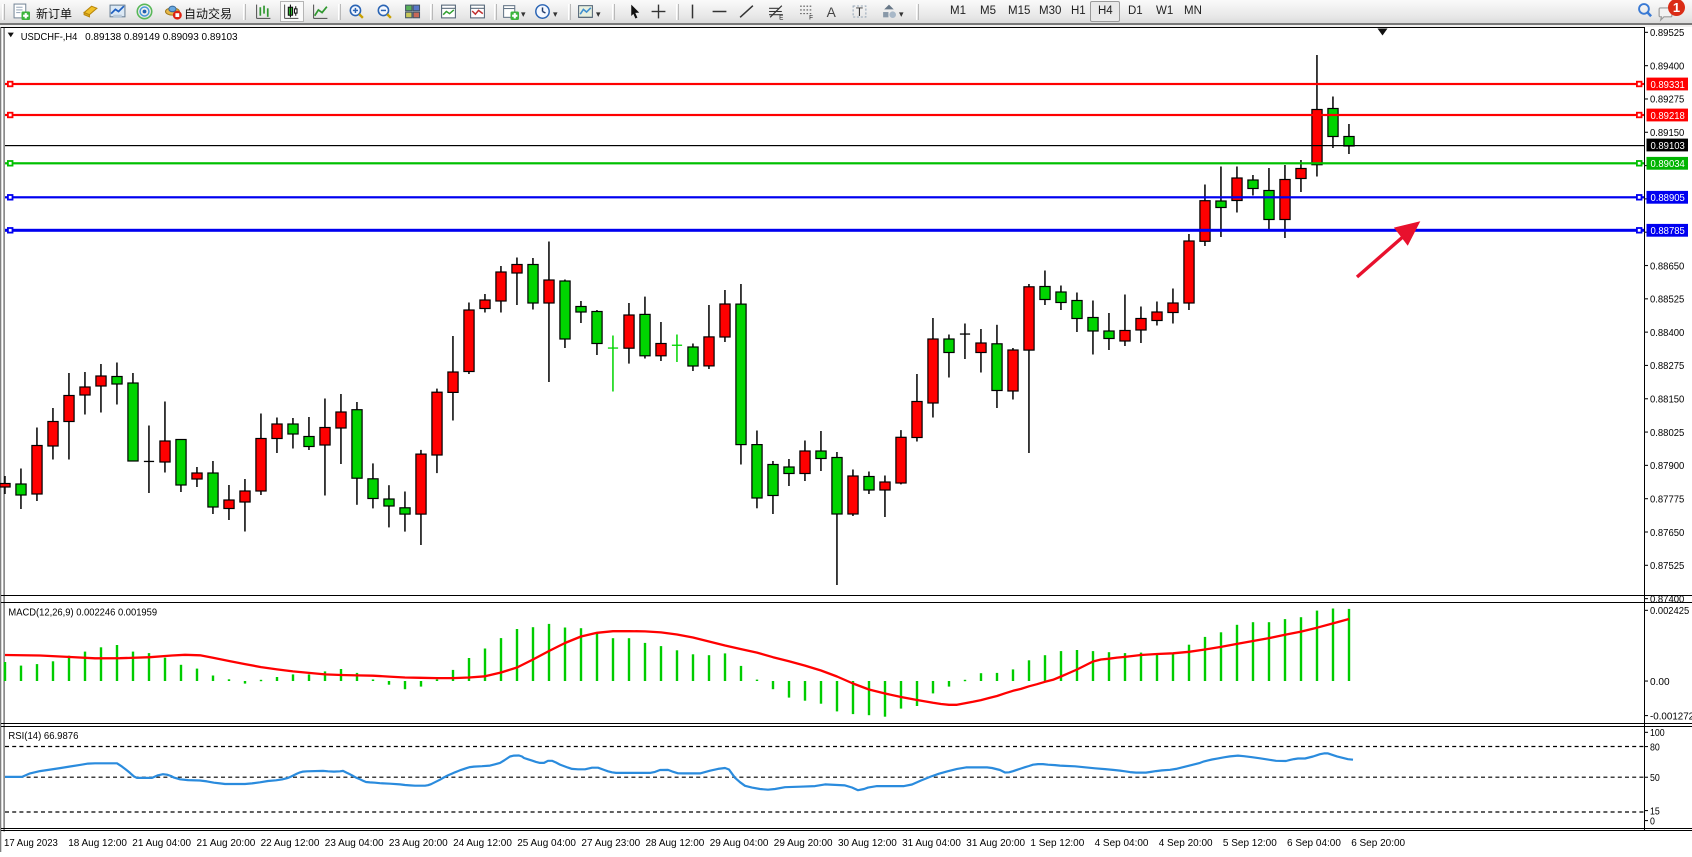 Image resolution: width=1692 pixels, height=857 pixels. Describe the element at coordinates (290, 843) in the screenshot. I see `svg-text: 22 Aug 12:00` at that location.